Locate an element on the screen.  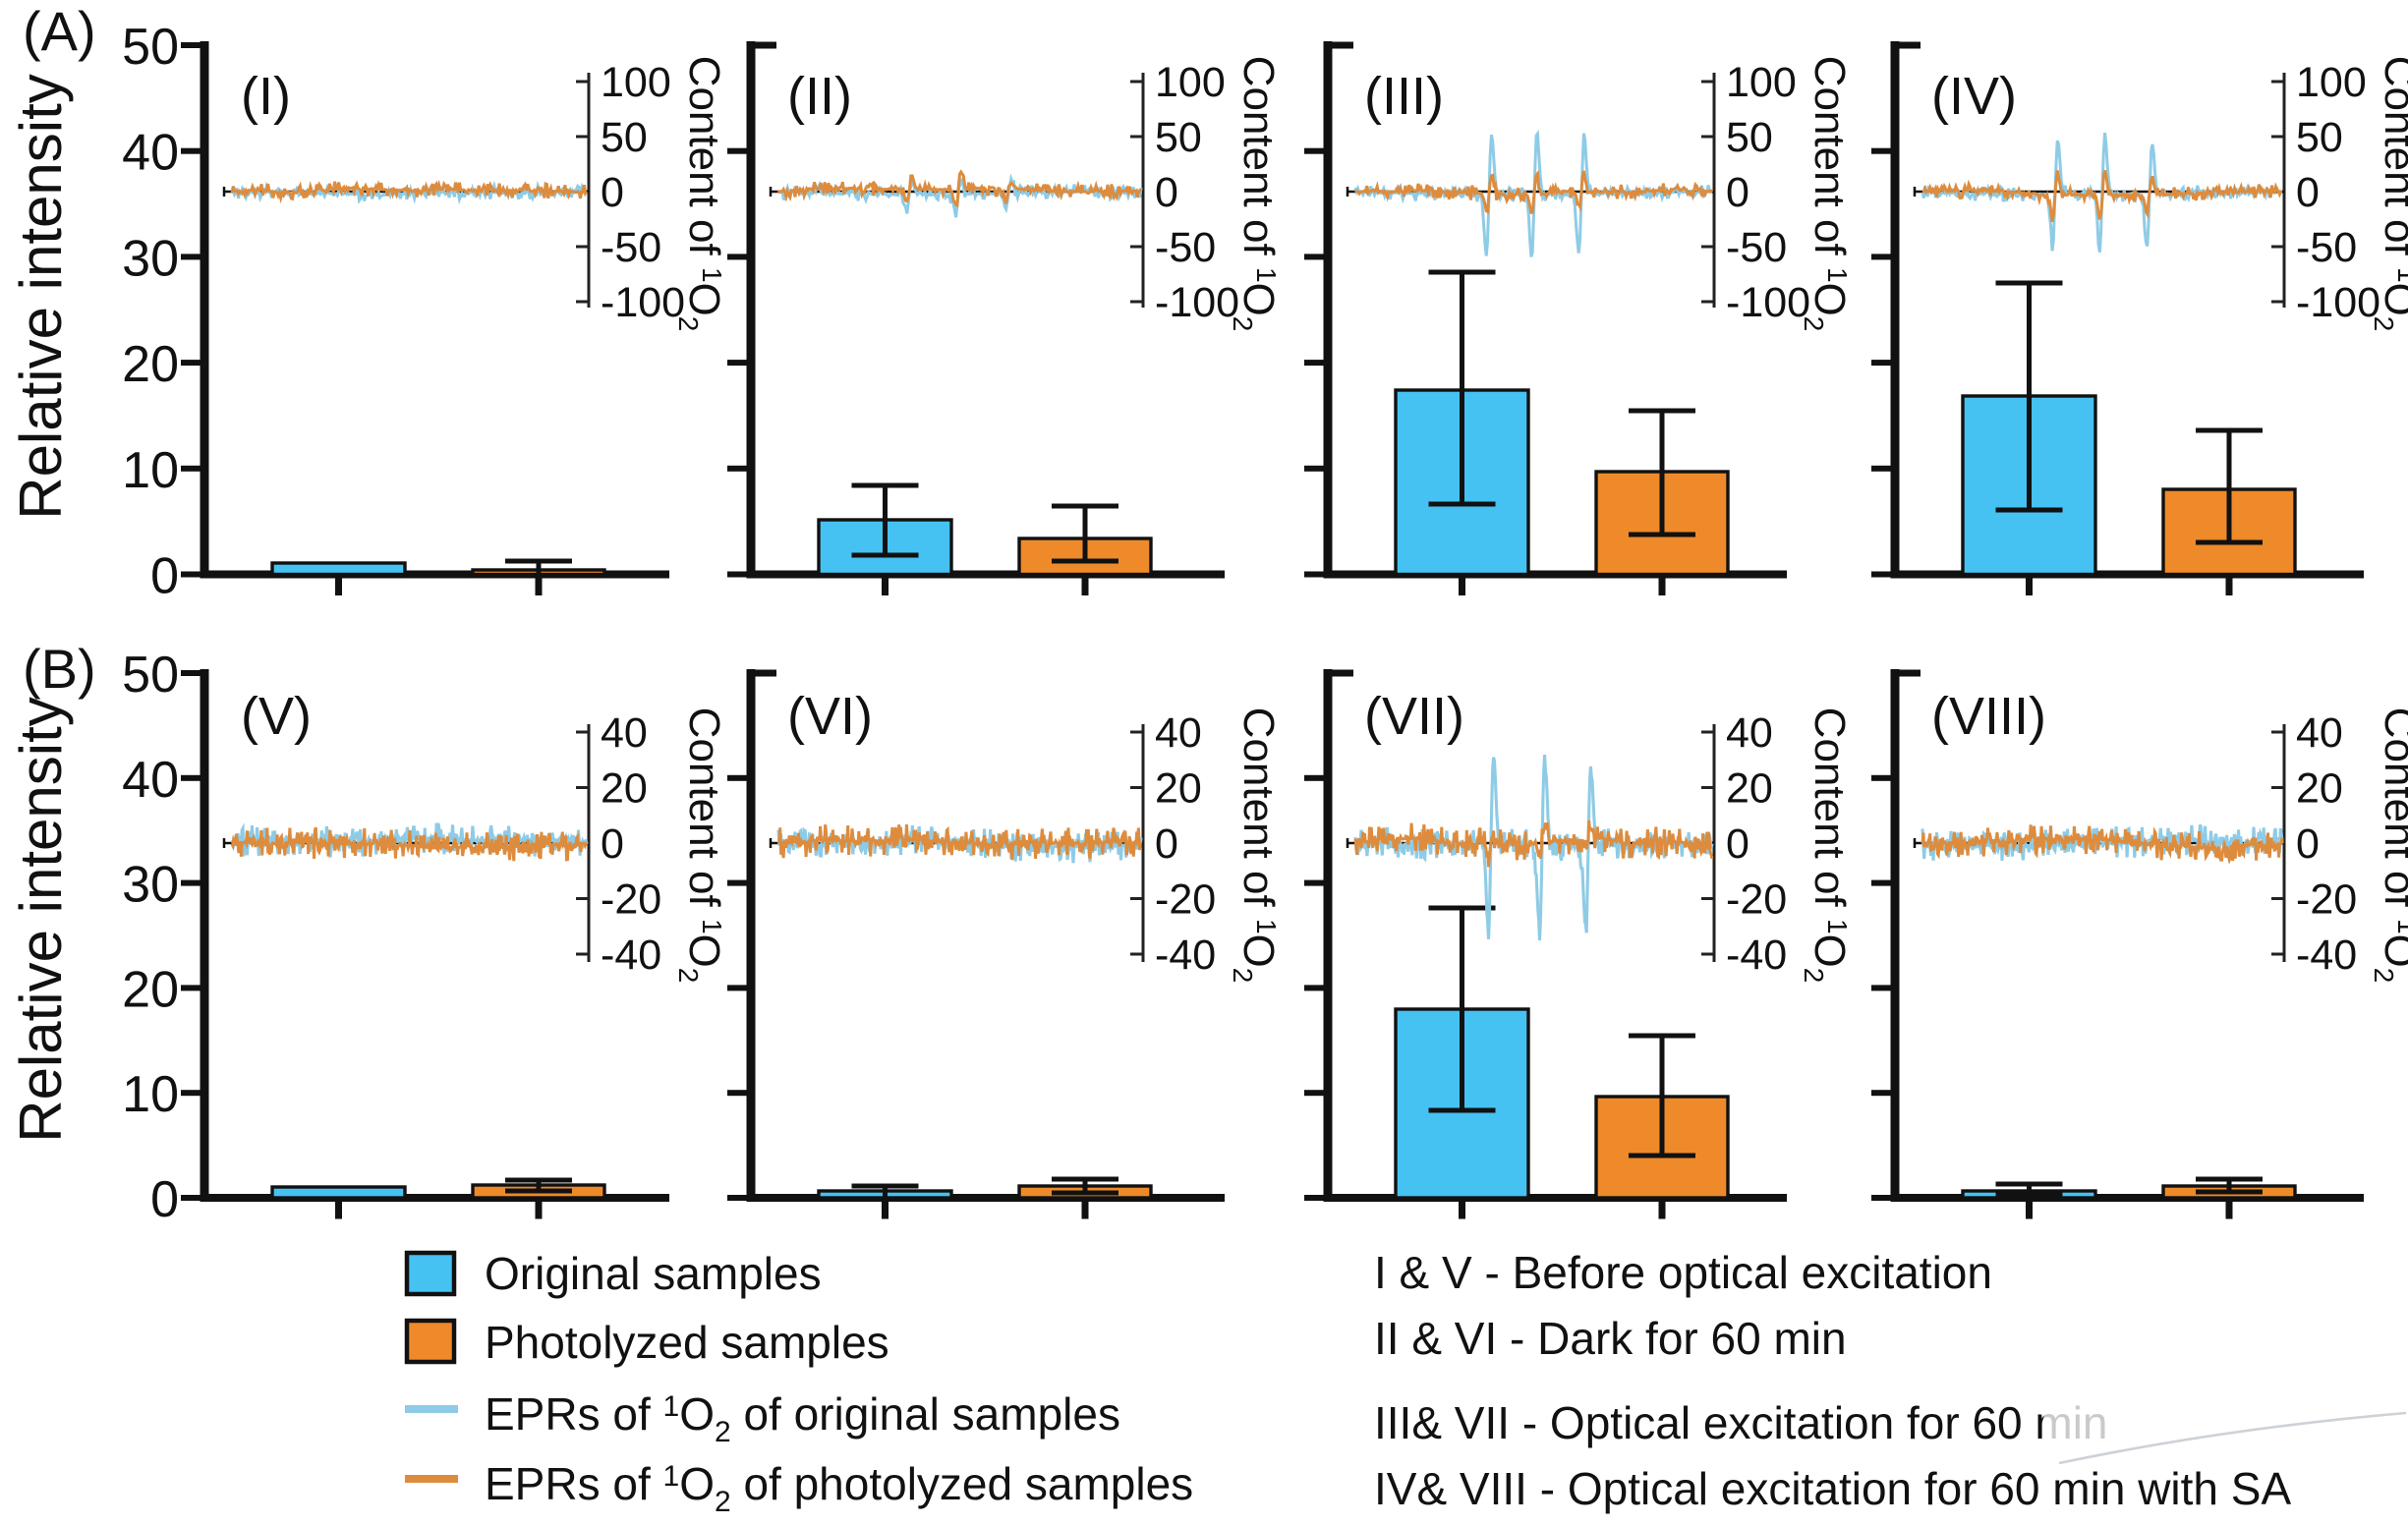
svg-text: (VIII) is located at coordinates (1989, 717).